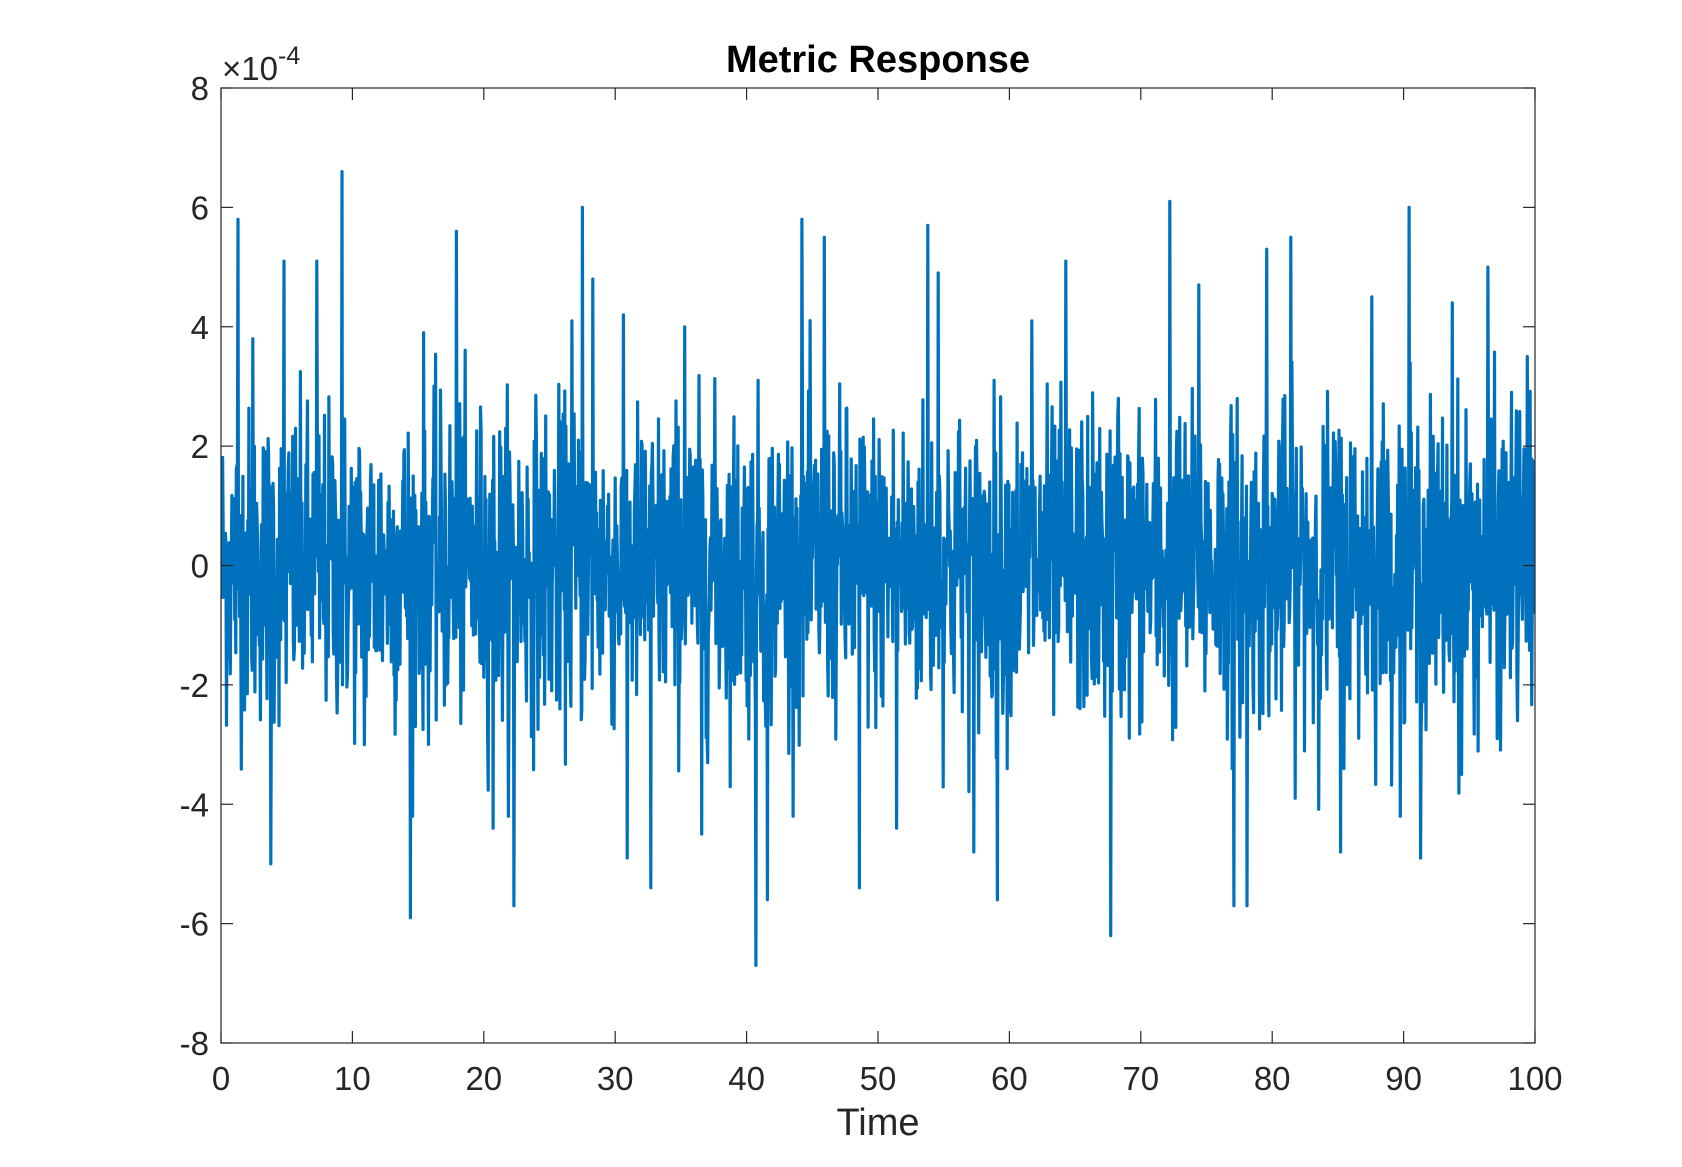  What do you see at coordinates (194, 685) in the screenshot?
I see `y-tick-label: -2` at bounding box center [194, 685].